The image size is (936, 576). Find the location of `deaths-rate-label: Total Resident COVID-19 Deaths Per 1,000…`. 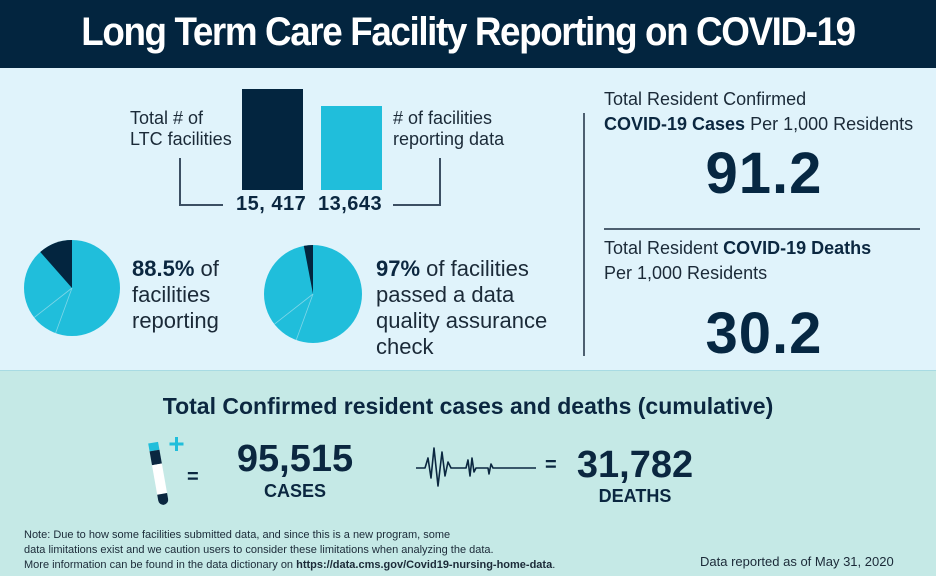

deaths-rate-label: Total Resident COVID-19 Deaths Per 1,000… is located at coordinates (737, 261).